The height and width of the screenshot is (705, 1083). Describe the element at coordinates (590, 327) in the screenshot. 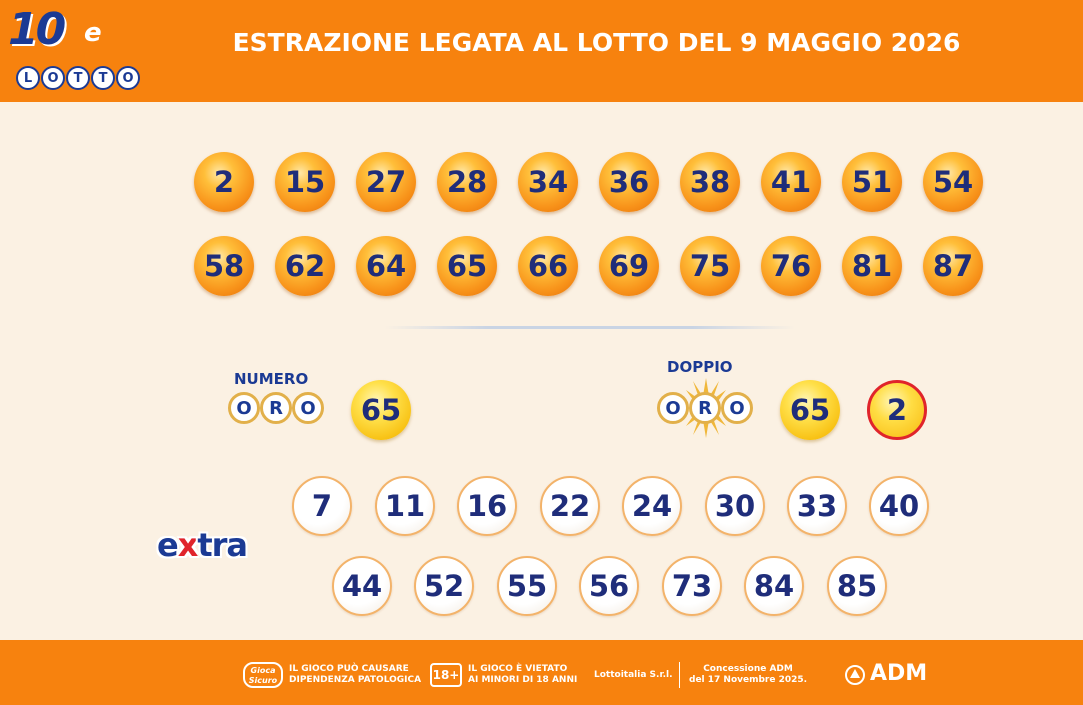

I see `section-divider` at that location.